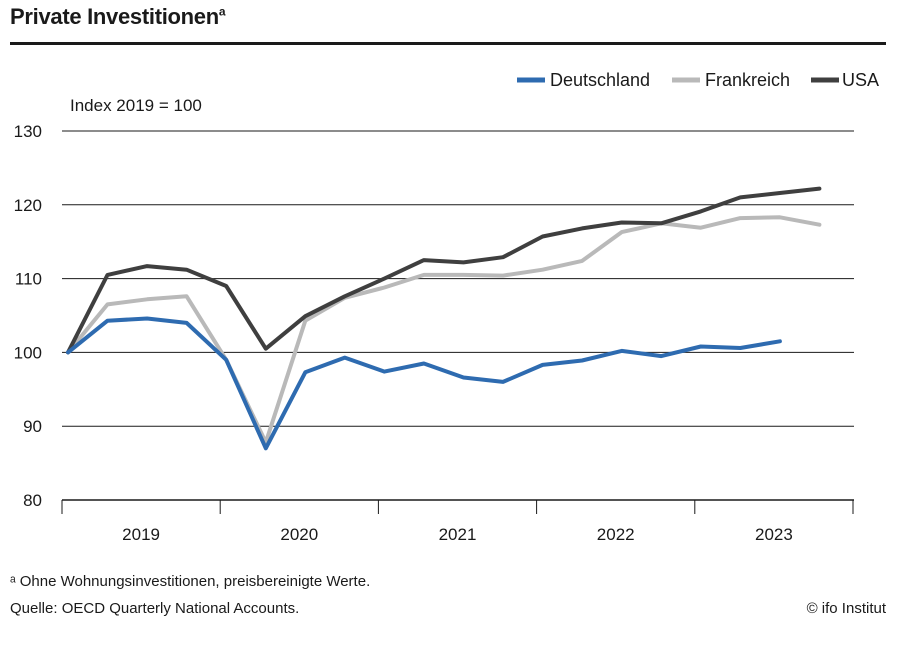 This screenshot has width=908, height=646. Describe the element at coordinates (299, 534) in the screenshot. I see `x-tick-label: 2020` at that location.